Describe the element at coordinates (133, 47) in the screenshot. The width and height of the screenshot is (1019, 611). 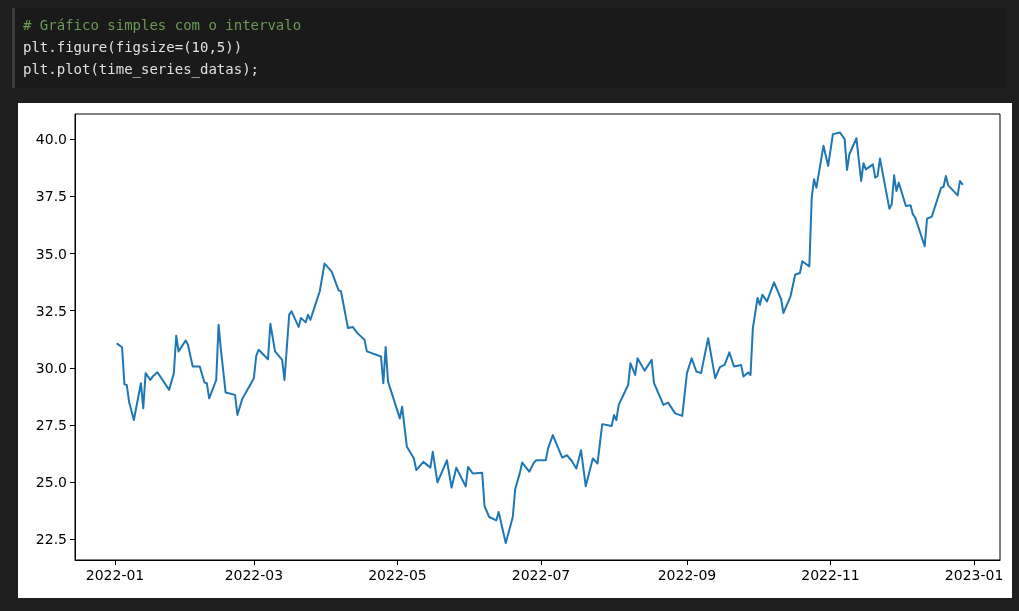
I see `text: plt.figure(figsize=(10,5))` at that location.